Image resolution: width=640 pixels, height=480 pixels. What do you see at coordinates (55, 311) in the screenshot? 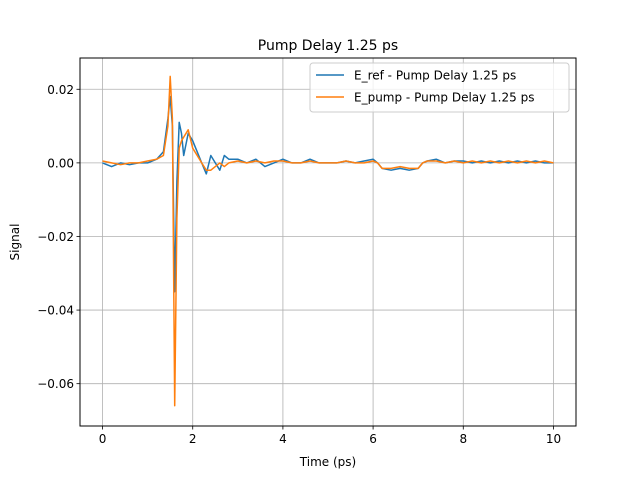
I see `y-tick-label: −0.04` at bounding box center [55, 311].